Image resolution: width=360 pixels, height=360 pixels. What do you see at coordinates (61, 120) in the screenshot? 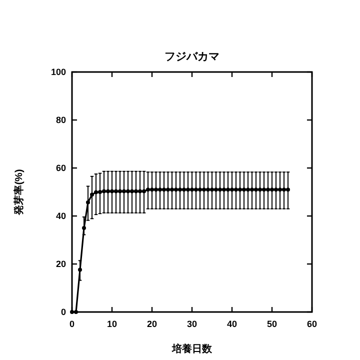
I see `y-tick-label: 80` at bounding box center [61, 120].